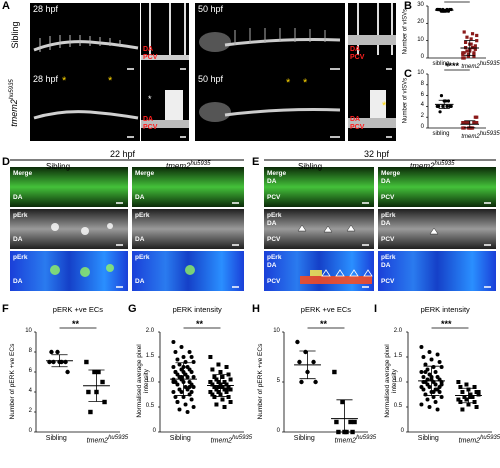  I want to click on y-tick-label: 0.5, so click(398, 406).